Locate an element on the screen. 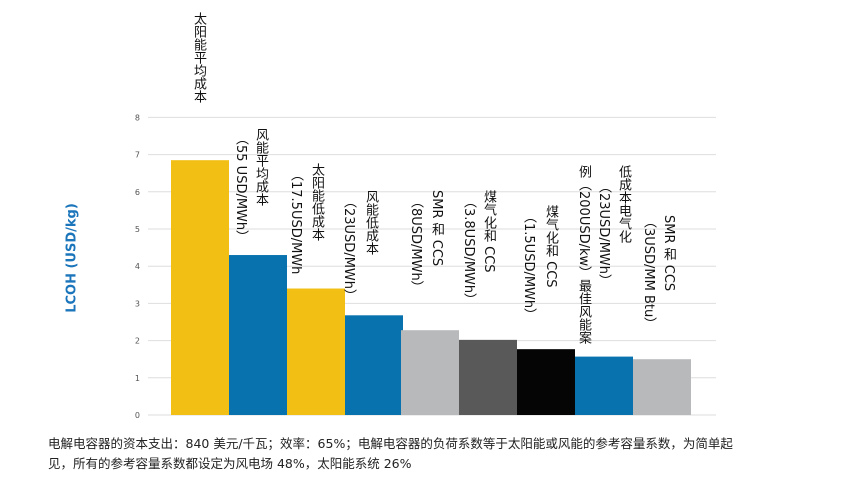 This screenshot has width=849, height=495. y-tick-label: 2 is located at coordinates (137, 341).